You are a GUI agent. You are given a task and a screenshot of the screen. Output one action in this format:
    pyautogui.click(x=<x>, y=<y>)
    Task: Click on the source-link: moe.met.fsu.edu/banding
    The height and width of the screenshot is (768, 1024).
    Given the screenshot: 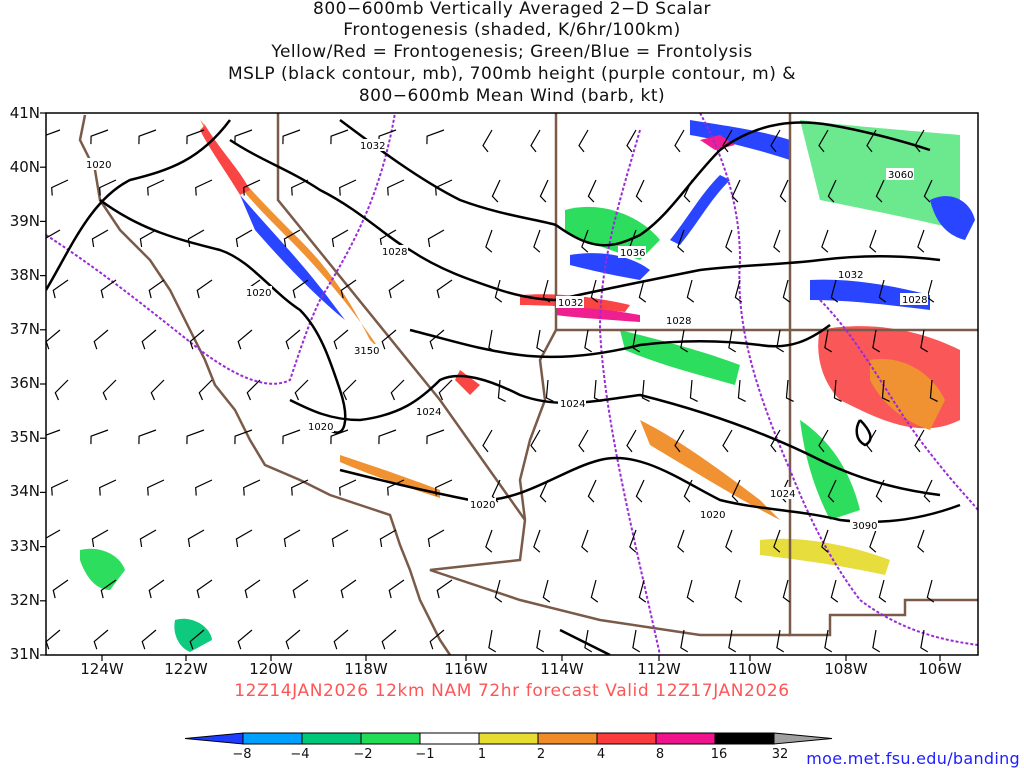 What is the action you would take?
    pyautogui.click(x=913, y=758)
    